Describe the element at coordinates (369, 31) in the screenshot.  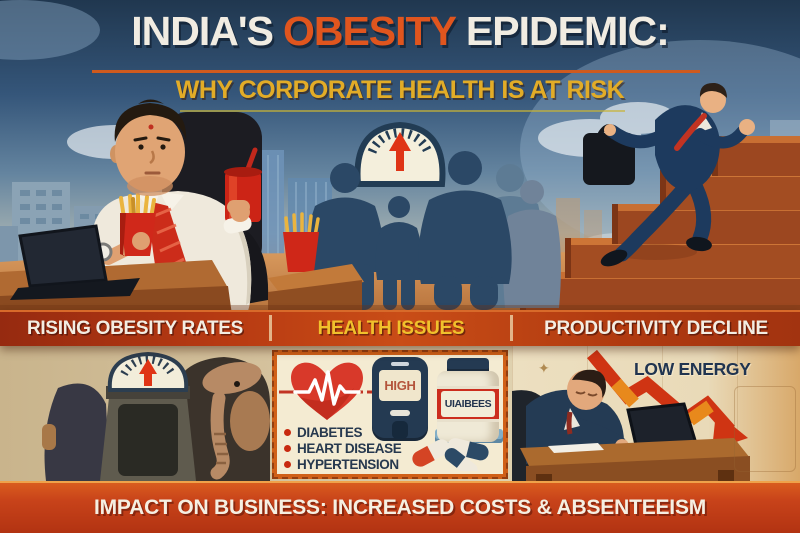
I see `title-accent: OBESITY` at that location.